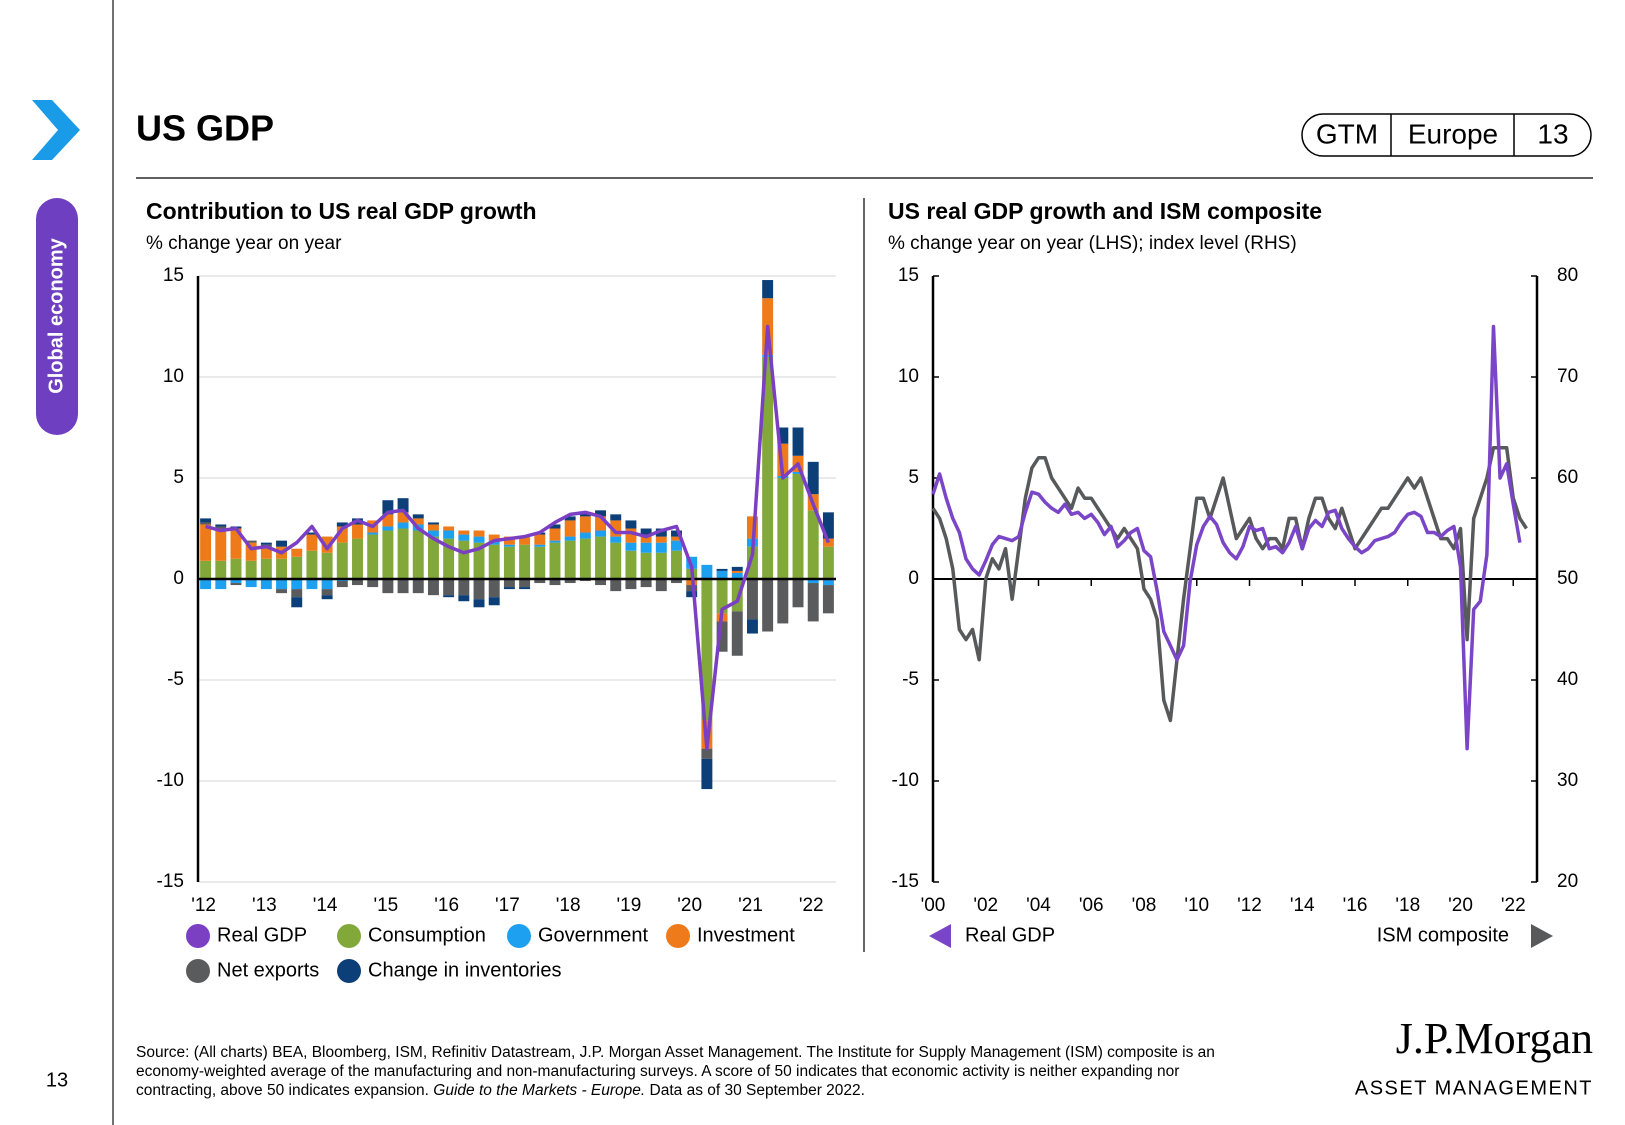 Image resolution: width=1625 pixels, height=1125 pixels. I want to click on line-series, so click(1229, 584).